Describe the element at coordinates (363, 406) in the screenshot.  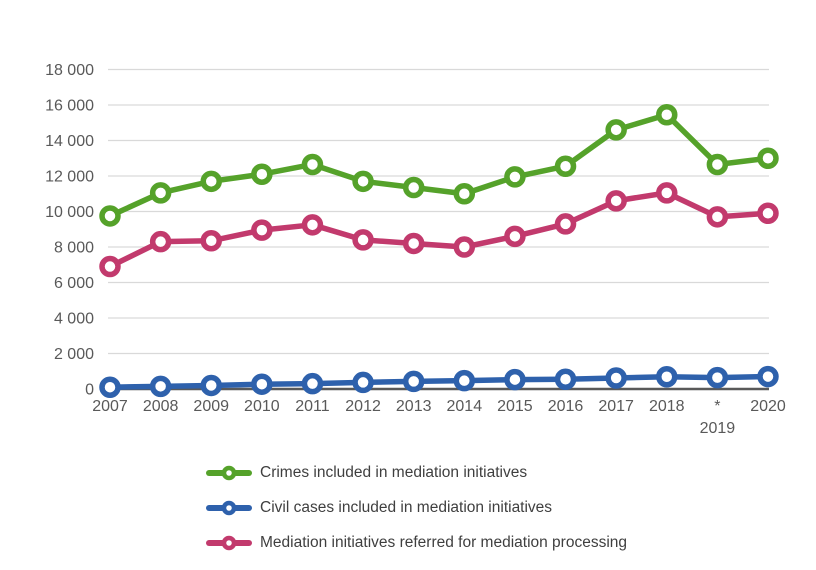
I see `x-tick-label: 2012` at that location.